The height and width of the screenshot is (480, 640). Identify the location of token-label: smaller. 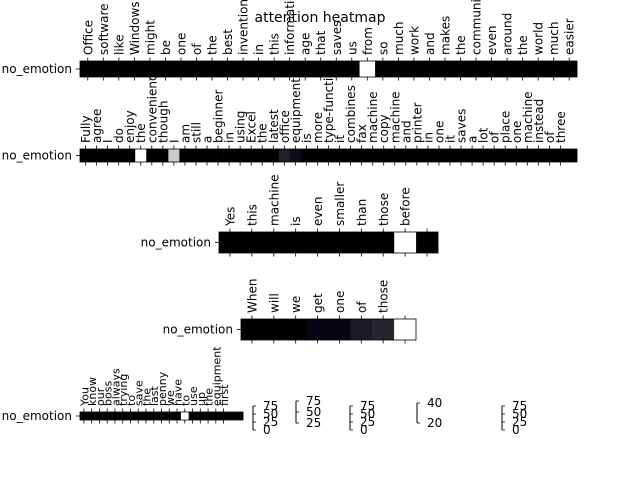
(340, 204).